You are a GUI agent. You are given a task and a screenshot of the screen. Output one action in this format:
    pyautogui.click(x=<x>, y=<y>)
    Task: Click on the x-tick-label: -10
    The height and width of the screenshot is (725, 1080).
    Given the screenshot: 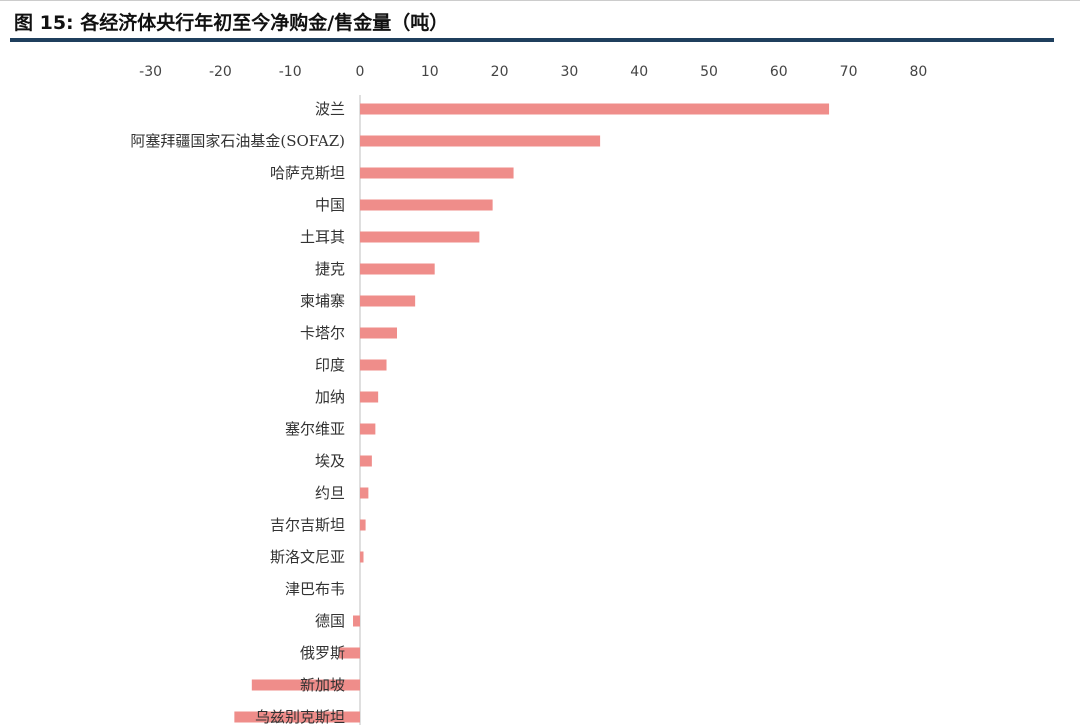 What is the action you would take?
    pyautogui.click(x=290, y=72)
    